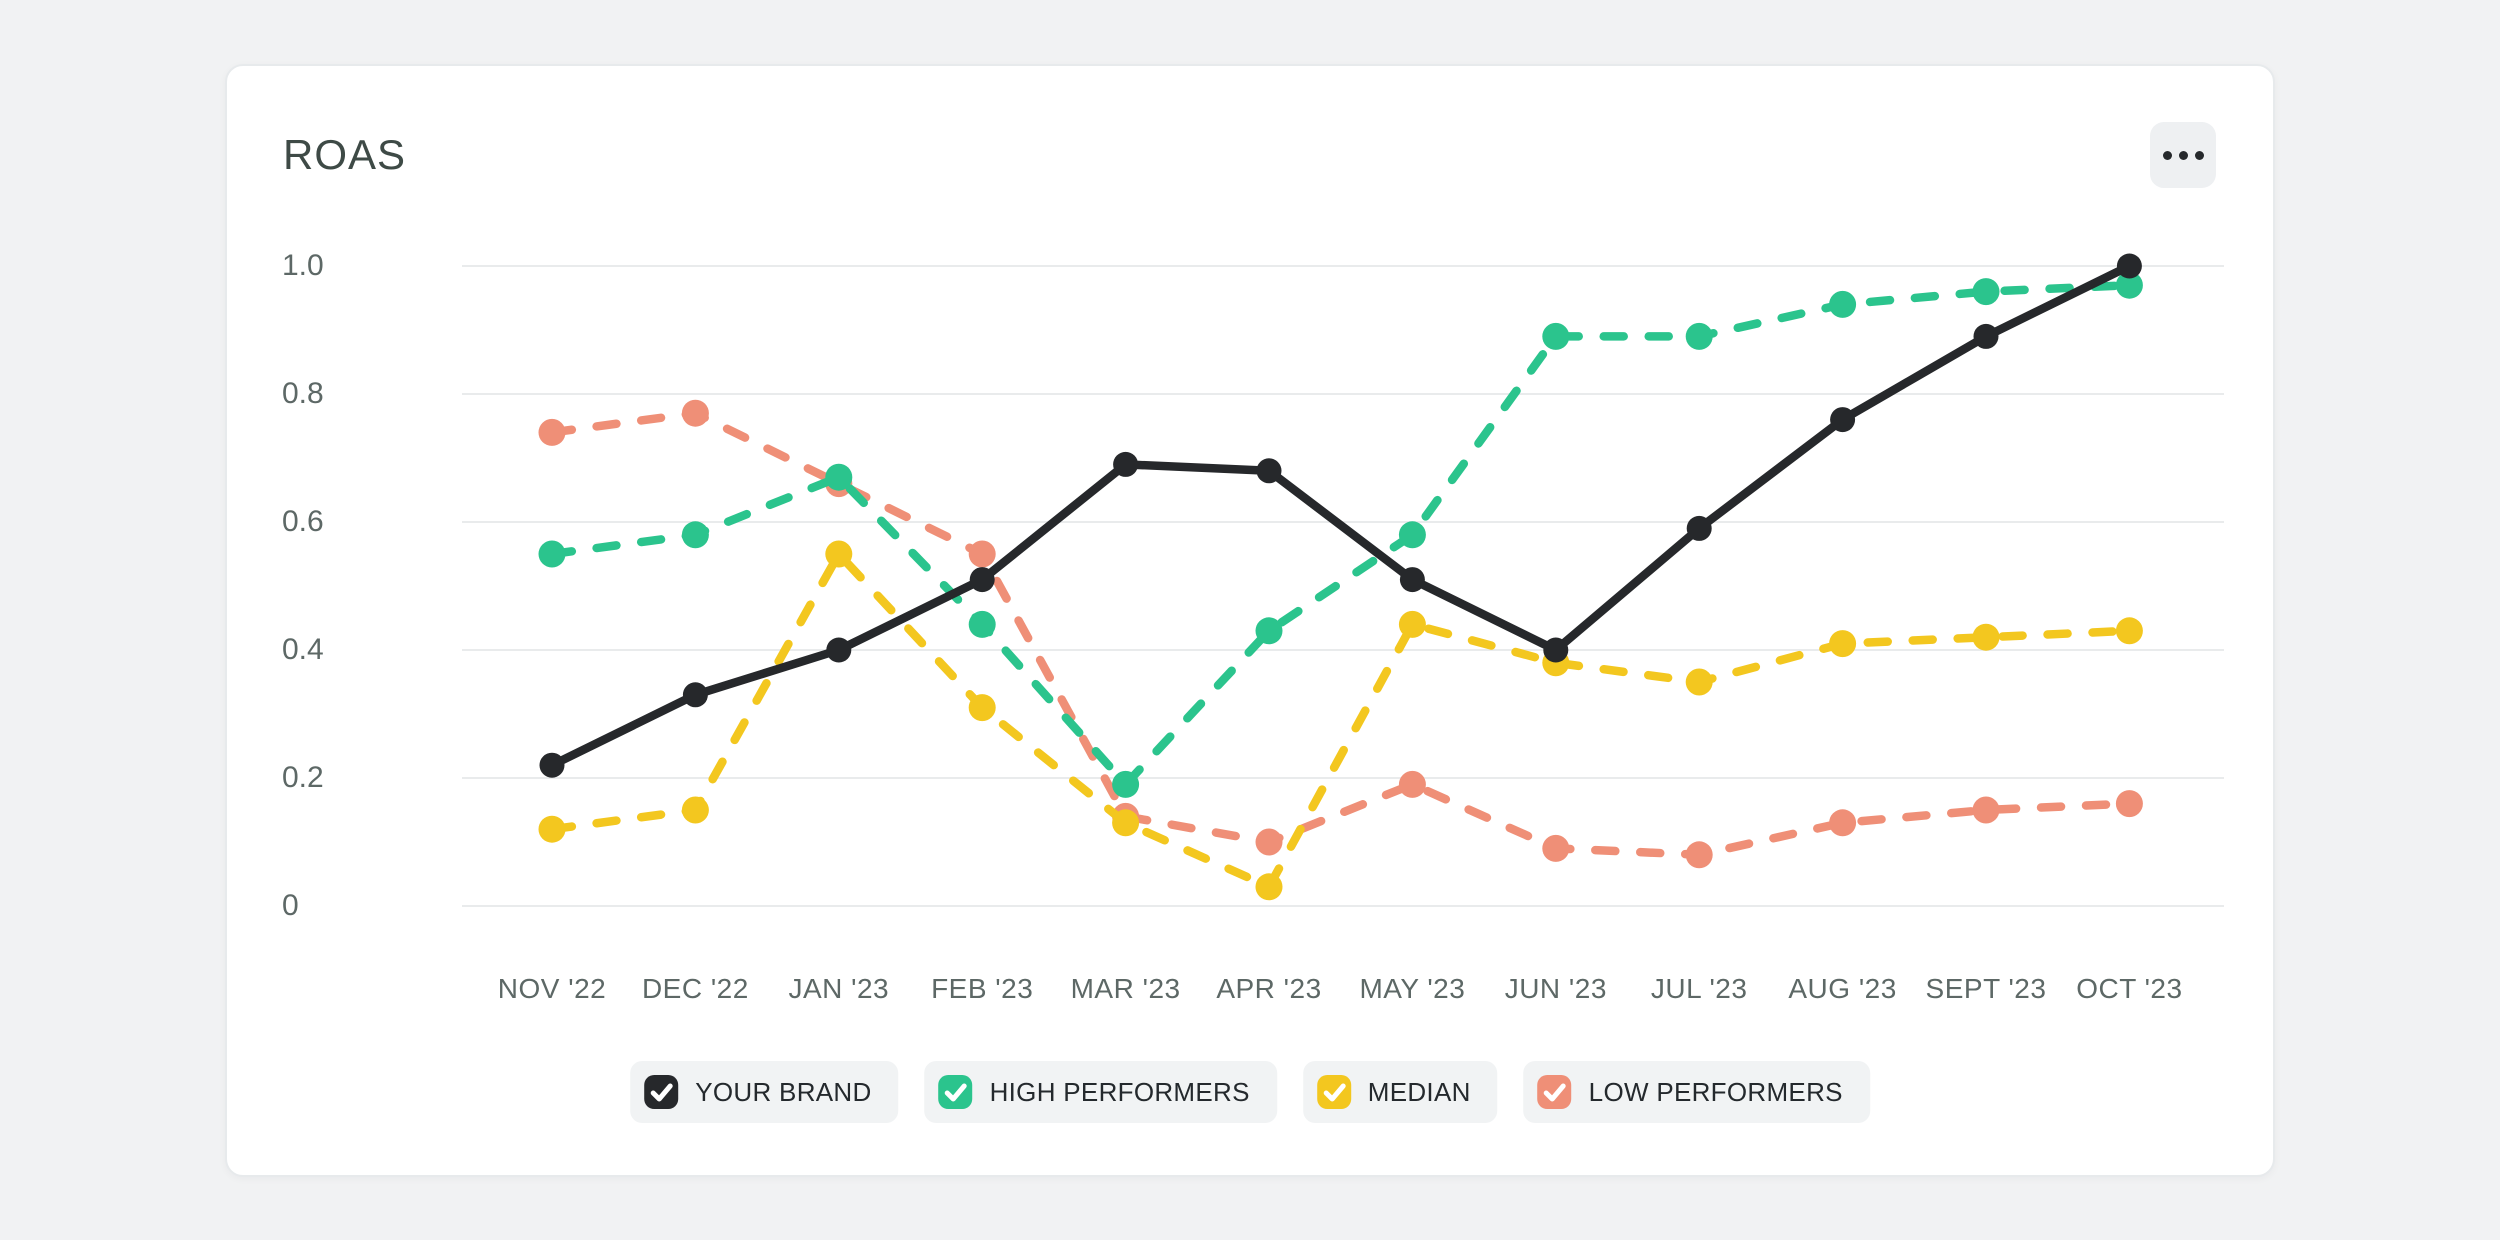 This screenshot has height=1240, width=2500. I want to click on x-tick-label: JAN '23, so click(839, 988).